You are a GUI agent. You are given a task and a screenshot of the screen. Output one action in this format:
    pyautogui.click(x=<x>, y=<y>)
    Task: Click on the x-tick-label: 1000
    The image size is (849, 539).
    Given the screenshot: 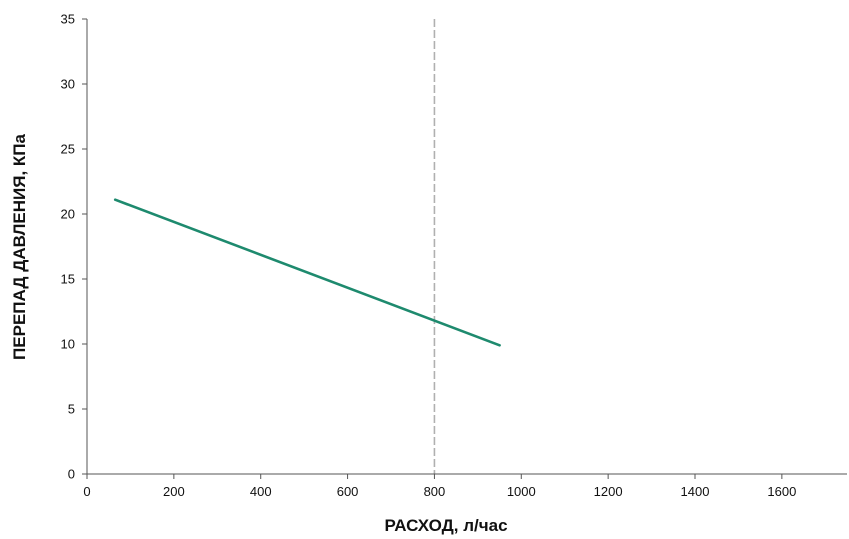 What is the action you would take?
    pyautogui.click(x=521, y=491)
    